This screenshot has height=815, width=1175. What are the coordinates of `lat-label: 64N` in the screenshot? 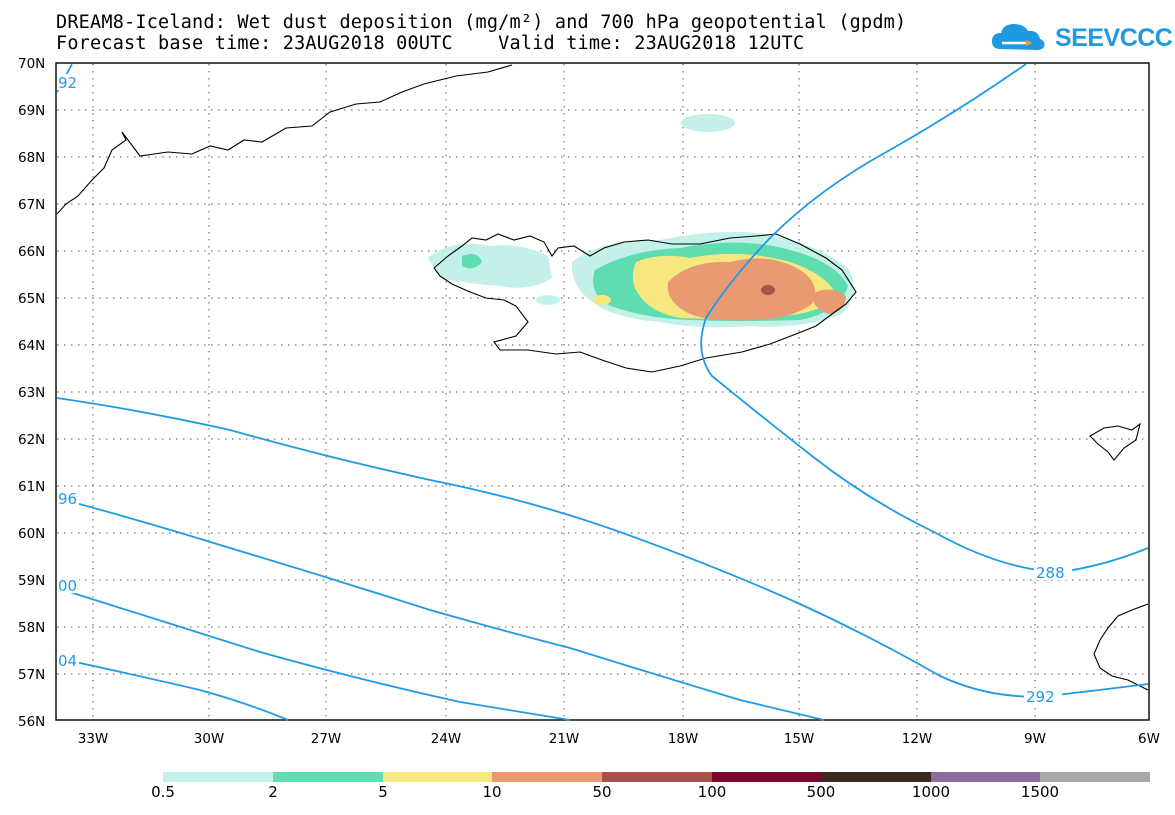 It's located at (31, 346).